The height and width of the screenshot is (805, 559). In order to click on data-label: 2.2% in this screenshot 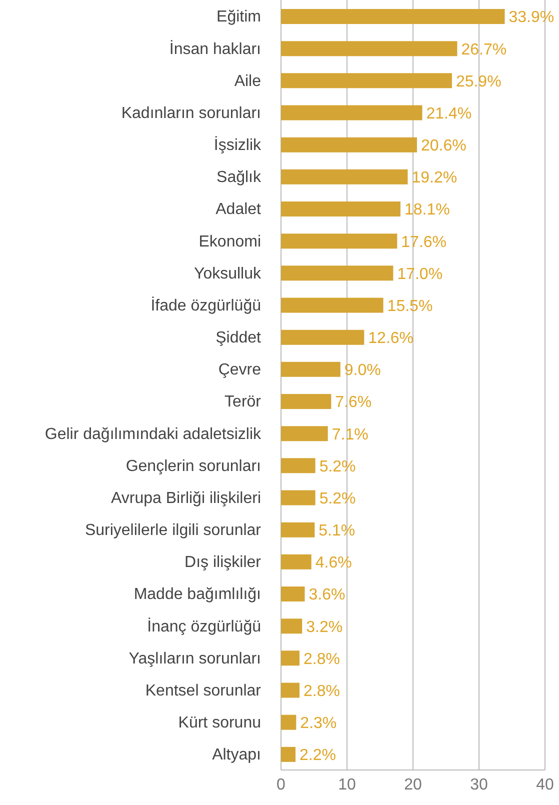, I will do `click(318, 755)`.